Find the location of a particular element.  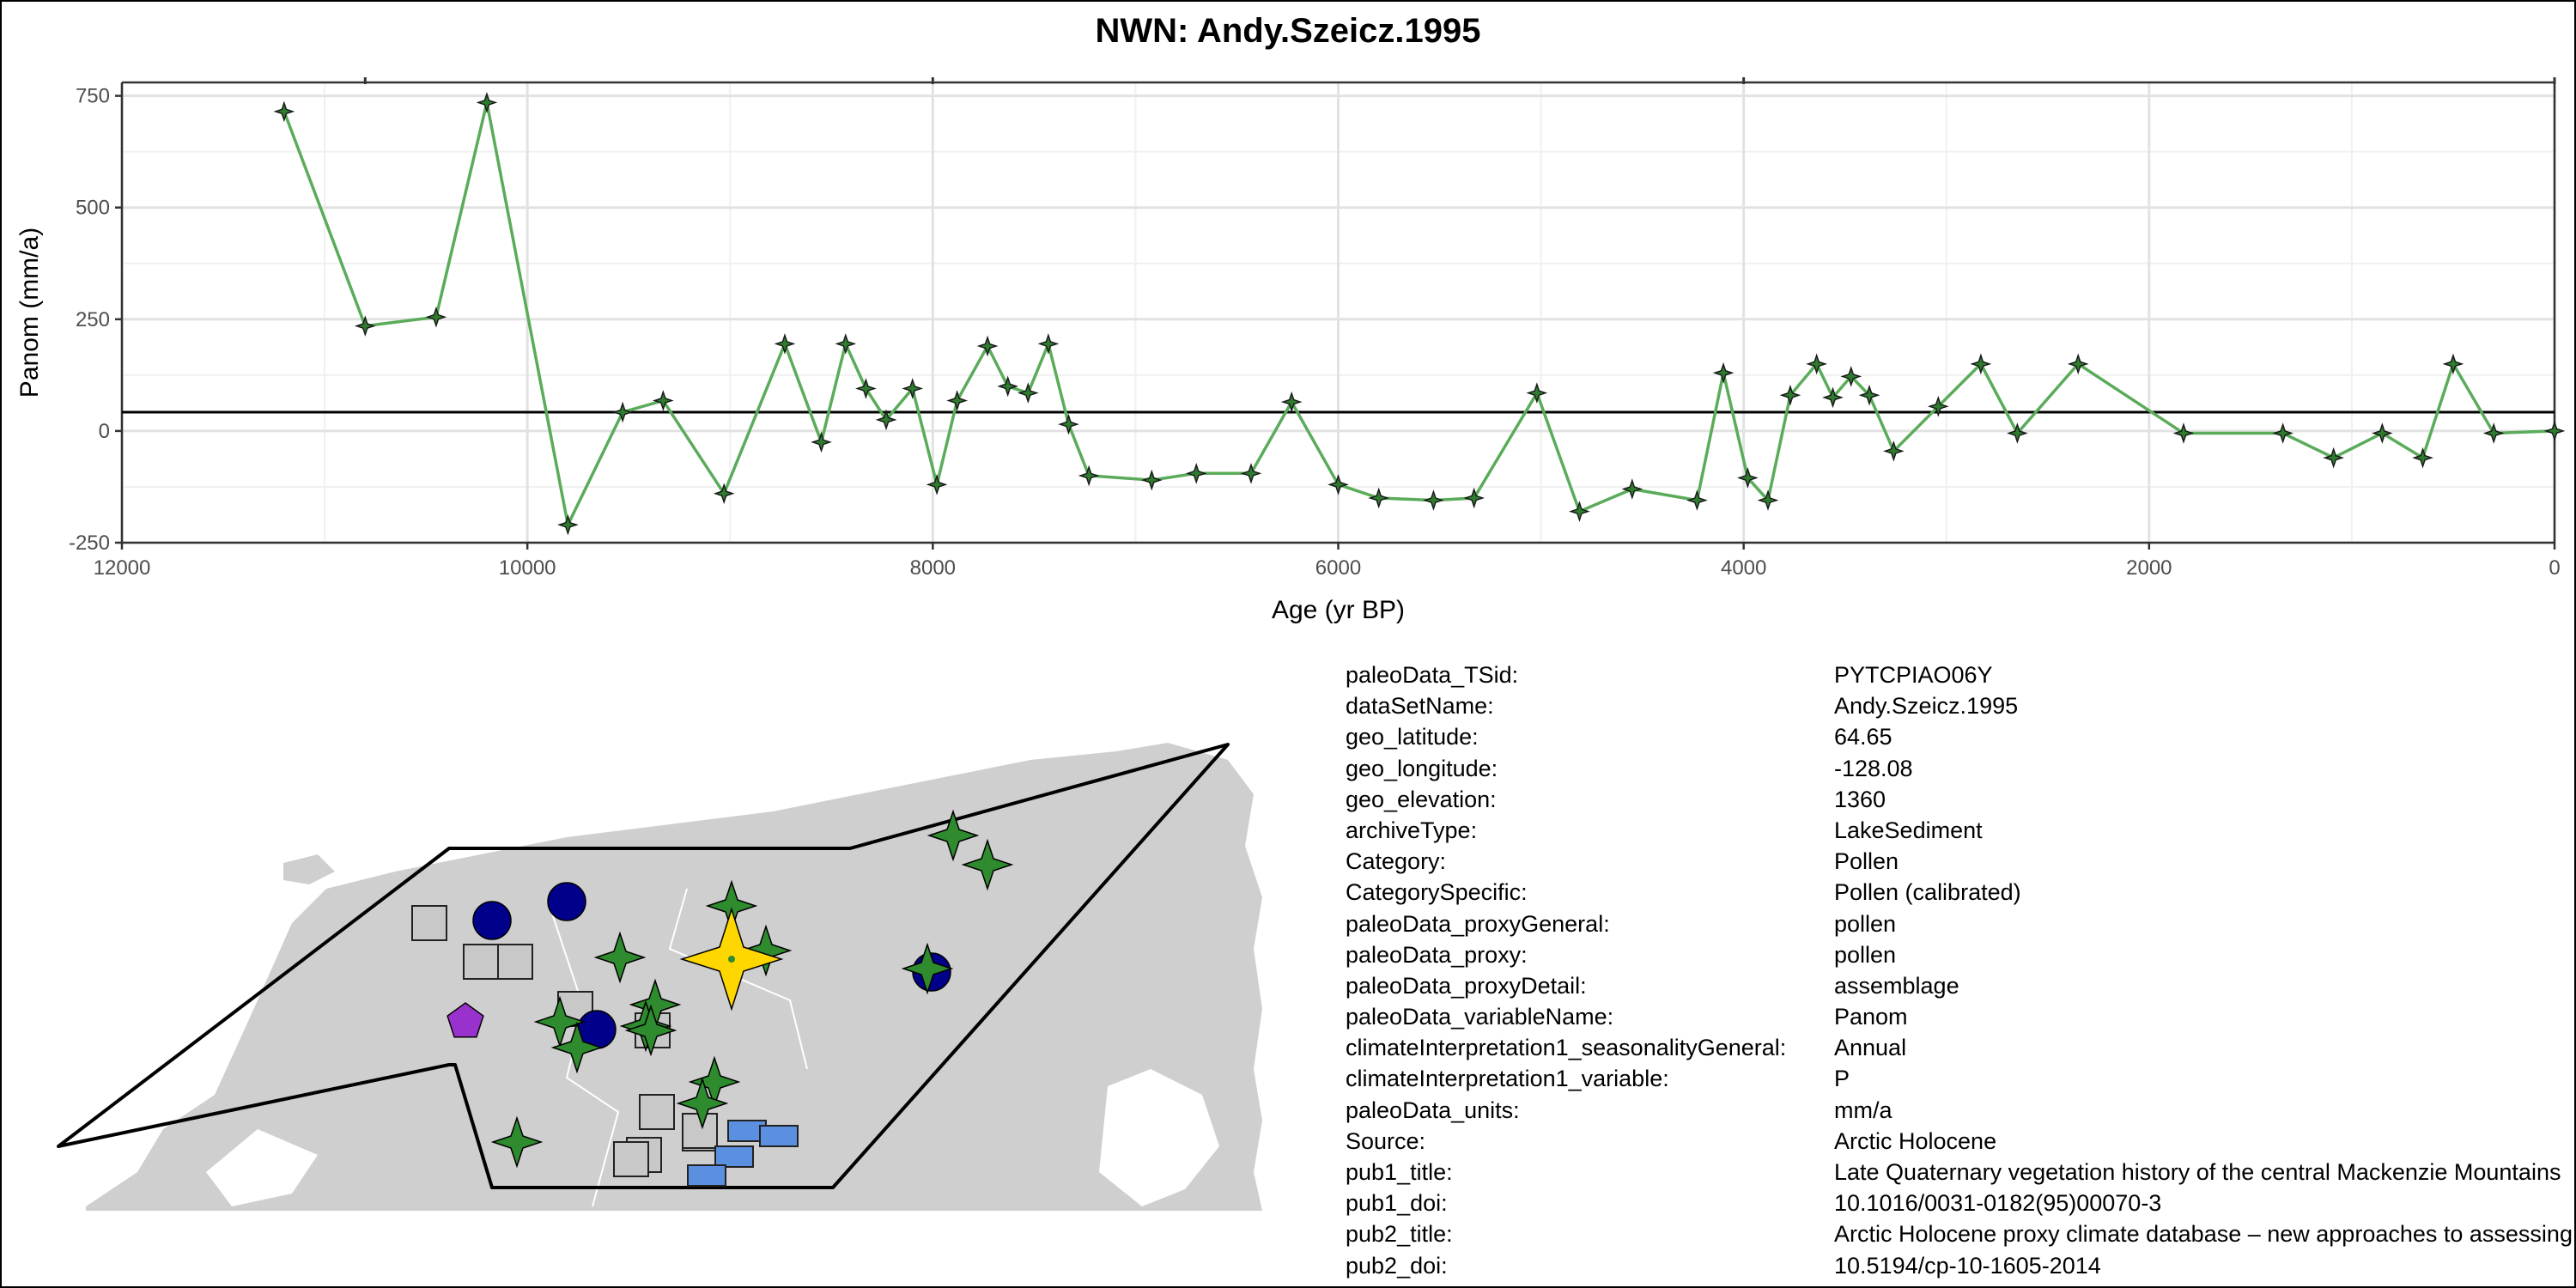

metadata-row: pub2_doi: 10.5194/cp-10-1605-2014 is located at coordinates (1960, 1265).